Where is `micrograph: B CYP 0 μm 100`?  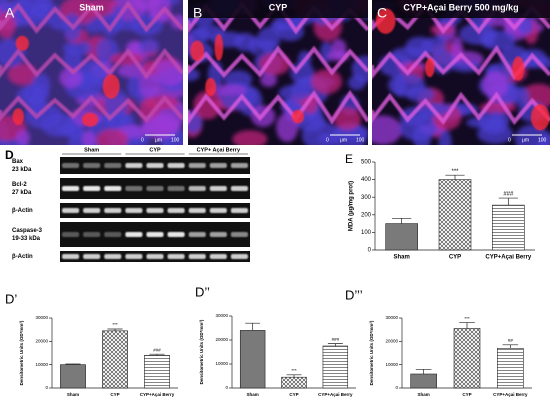
micrograph: B CYP 0 μm 100 is located at coordinates (278, 72).